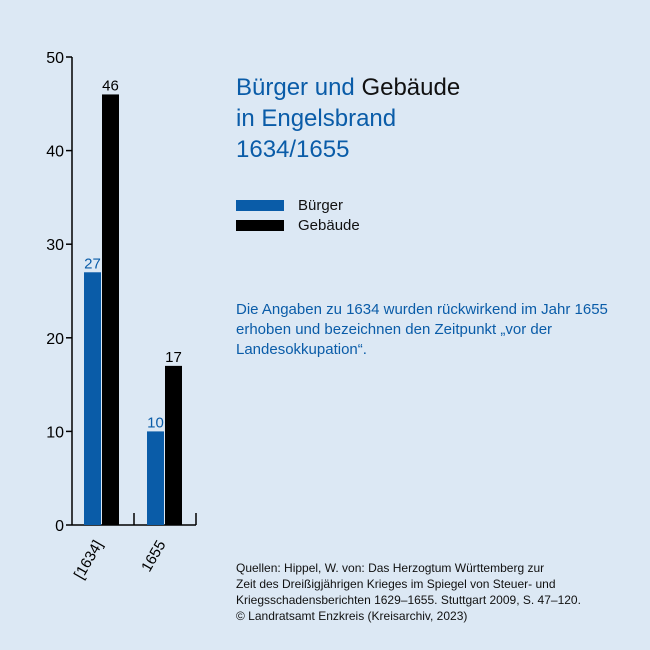 The image size is (650, 650). What do you see at coordinates (110, 309) in the screenshot?
I see `bar-gebäude-0` at bounding box center [110, 309].